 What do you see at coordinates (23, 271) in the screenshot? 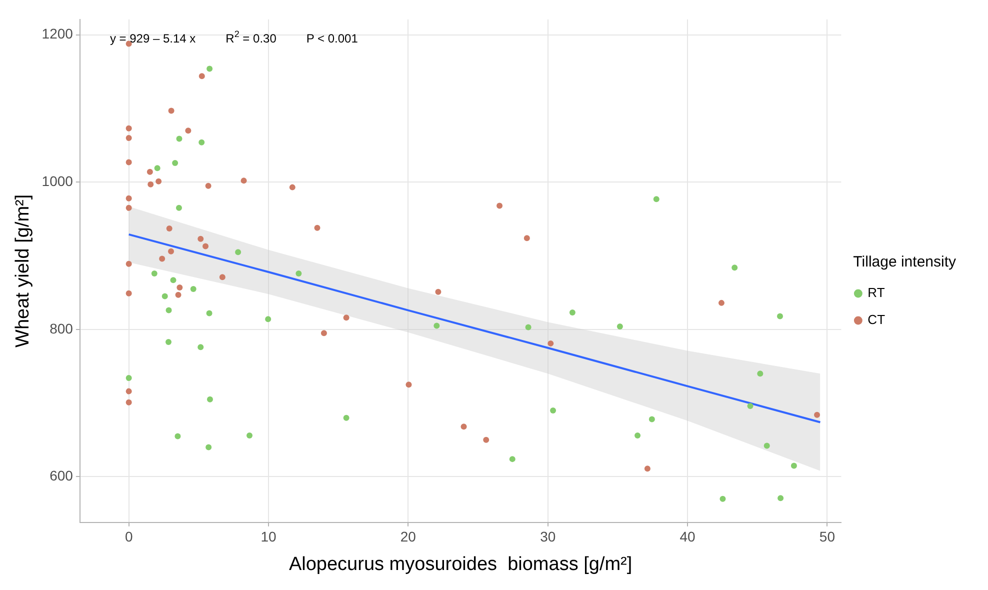
I see `y-axis-title: Wheat yield [g/m²]` at bounding box center [23, 271].